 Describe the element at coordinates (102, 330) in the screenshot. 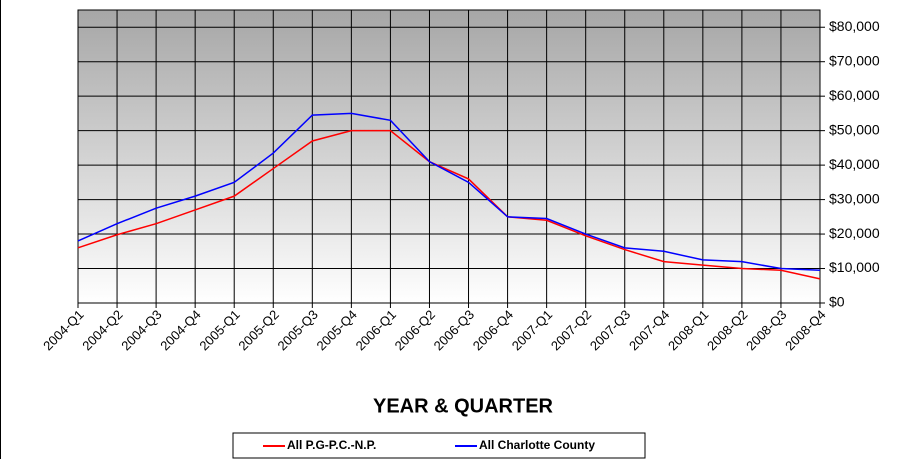

I see `x-tick-label: 2004-Q2` at that location.